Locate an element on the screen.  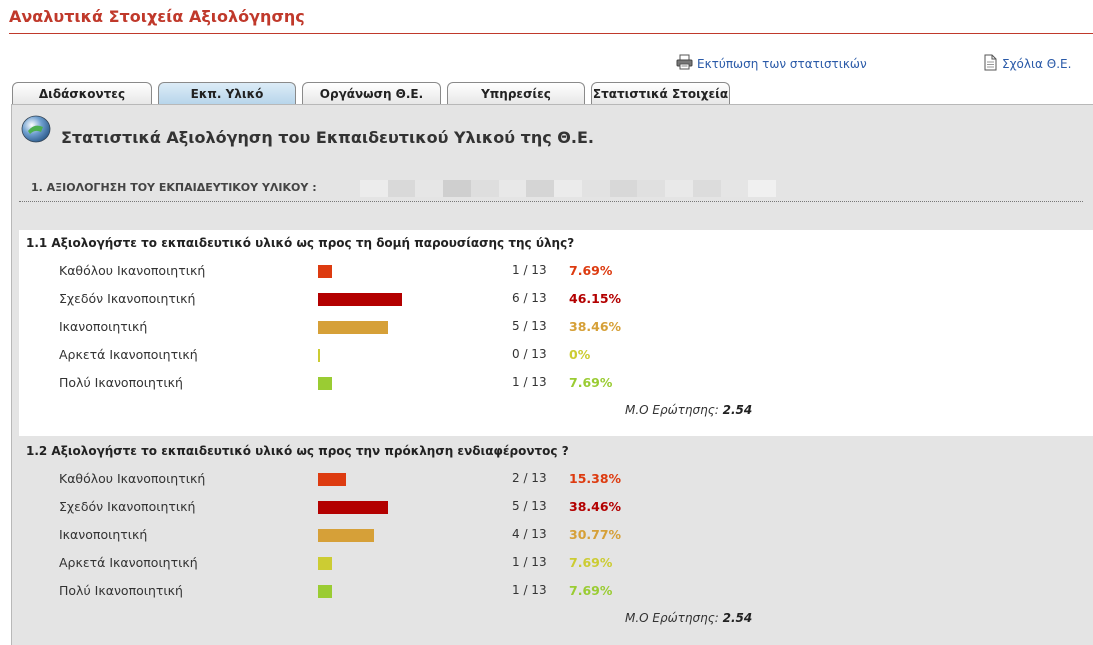
tab-statistics: Στατιστικά Στοιχεία is located at coordinates (660, 93).